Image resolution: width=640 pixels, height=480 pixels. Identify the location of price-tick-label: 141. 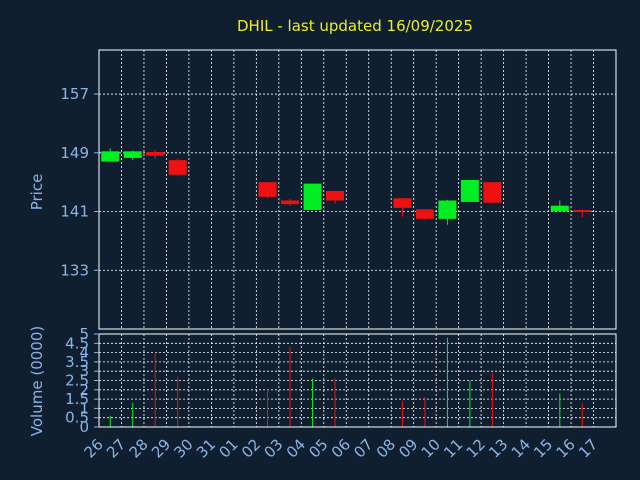
(74, 212).